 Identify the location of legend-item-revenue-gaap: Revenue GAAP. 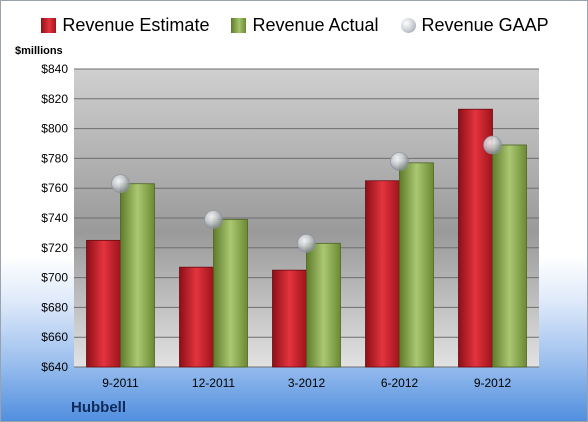
(474, 25).